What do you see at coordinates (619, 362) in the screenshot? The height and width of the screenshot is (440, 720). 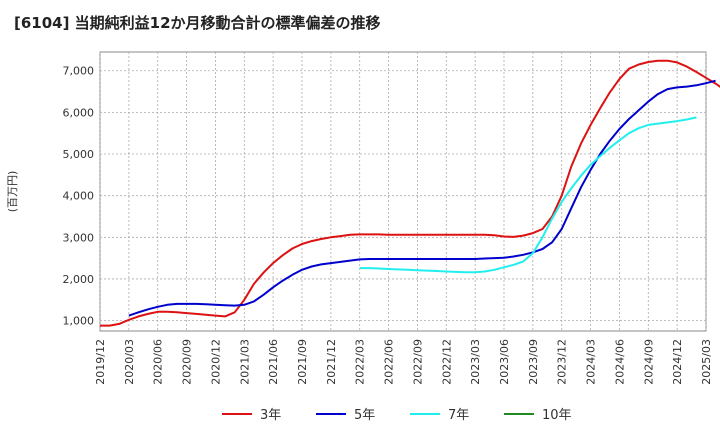 I see `x-tick-label: 2024/06` at bounding box center [619, 362].